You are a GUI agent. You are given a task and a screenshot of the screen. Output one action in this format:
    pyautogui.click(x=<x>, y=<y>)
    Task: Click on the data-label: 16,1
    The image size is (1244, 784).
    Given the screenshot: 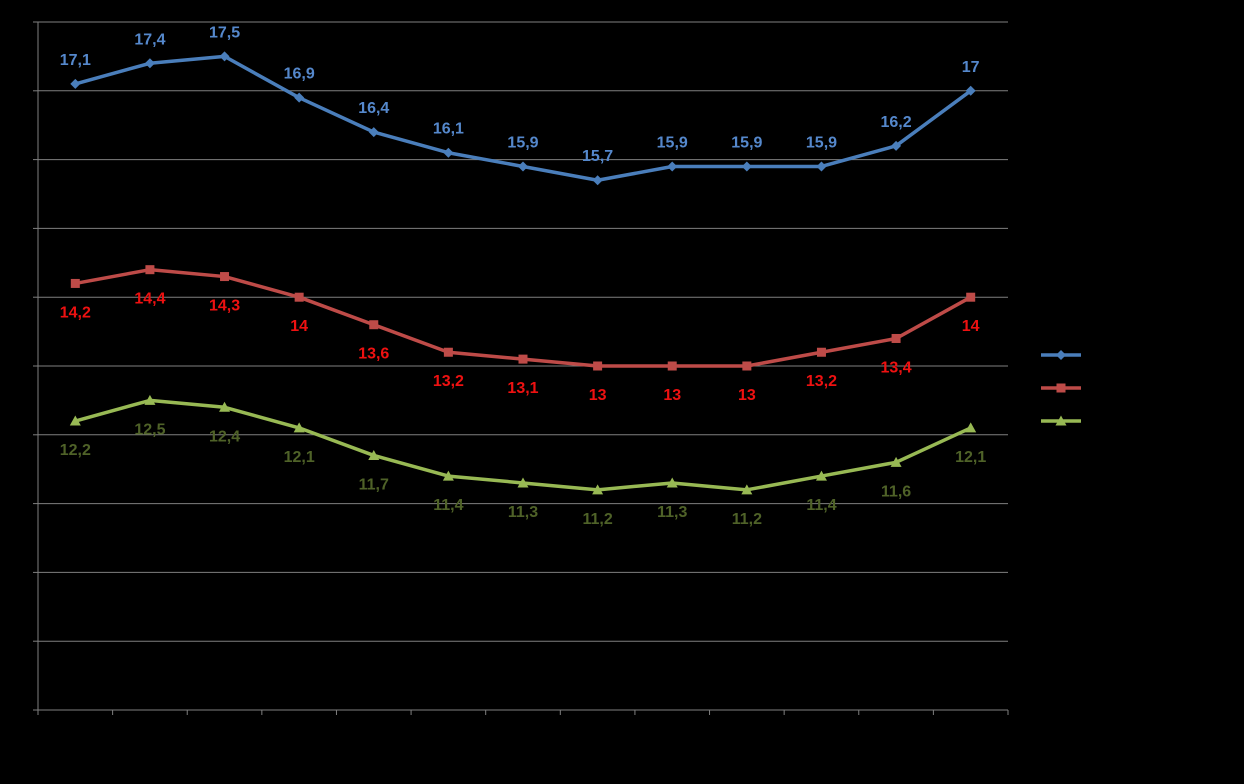 What is the action you would take?
    pyautogui.click(x=448, y=129)
    